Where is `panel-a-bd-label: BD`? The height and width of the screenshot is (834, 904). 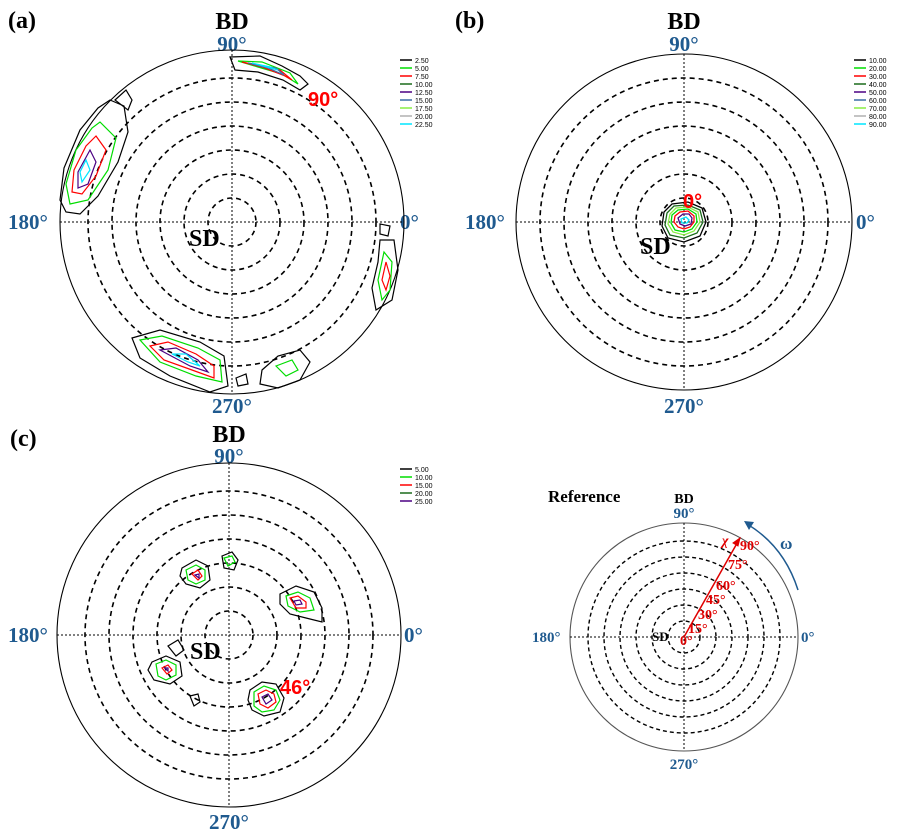
panel-a-bd-label: BD is located at coordinates (231, 22).